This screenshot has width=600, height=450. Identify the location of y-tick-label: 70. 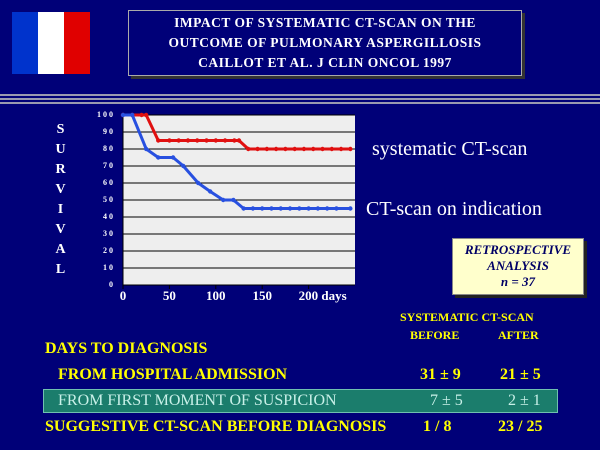
(109, 165).